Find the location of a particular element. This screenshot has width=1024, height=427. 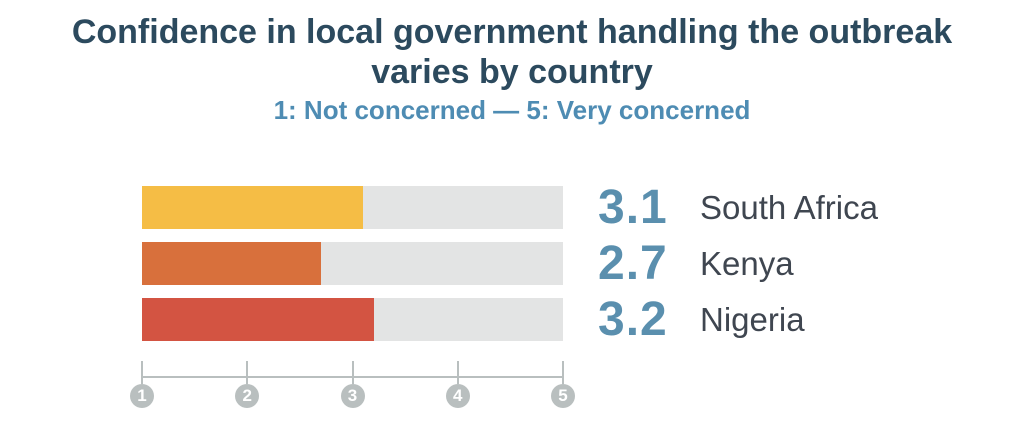

bar-row-kenya is located at coordinates (352, 263).